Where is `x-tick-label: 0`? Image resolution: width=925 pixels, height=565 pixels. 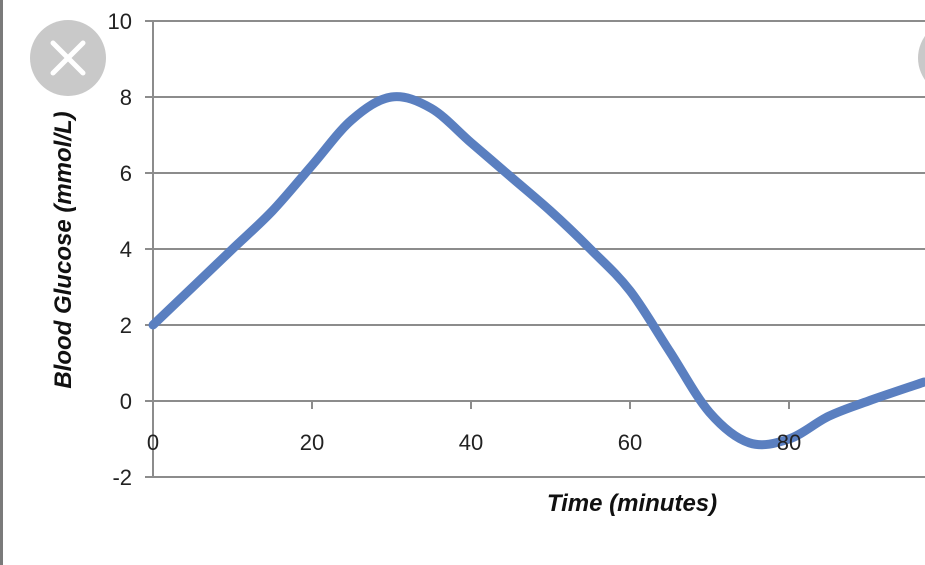
x-tick-label: 0 is located at coordinates (153, 442).